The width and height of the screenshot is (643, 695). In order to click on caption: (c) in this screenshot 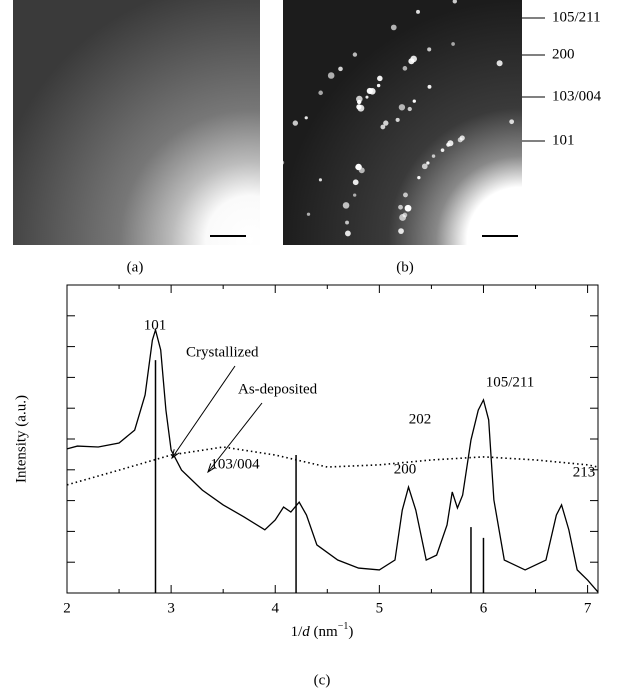, I will do `click(322, 680)`.